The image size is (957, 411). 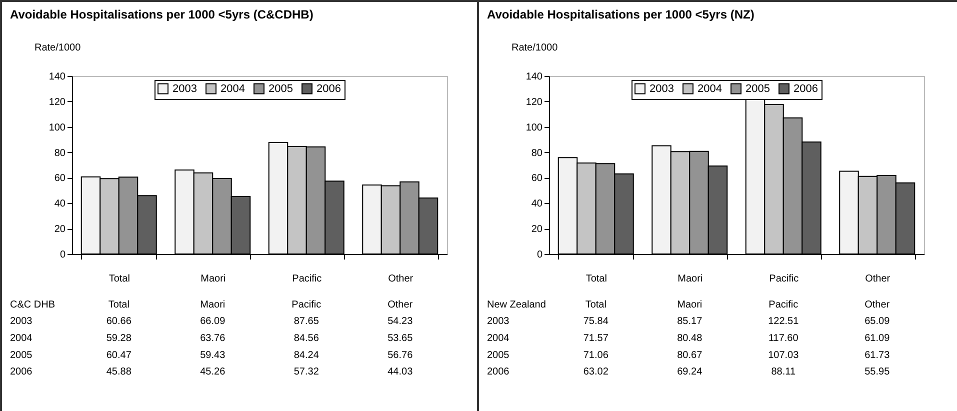 What do you see at coordinates (213, 355) in the screenshot?
I see `data-label: 59.43` at bounding box center [213, 355].